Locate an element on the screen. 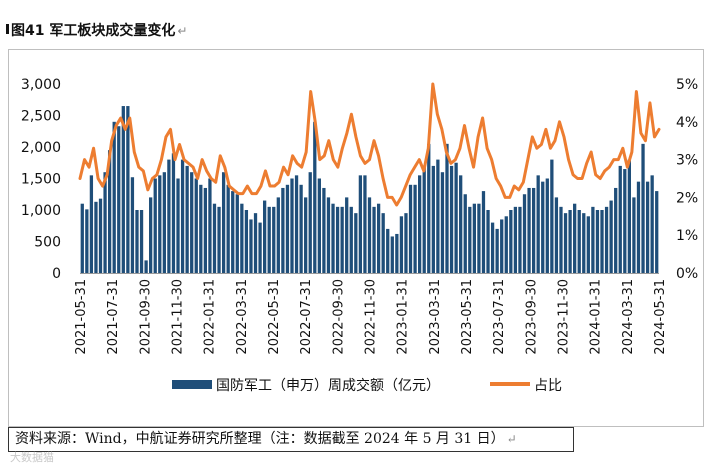 The image size is (718, 465). right-axis: 0% 1% 2% 3% 4% 5% is located at coordinates (687, 179).